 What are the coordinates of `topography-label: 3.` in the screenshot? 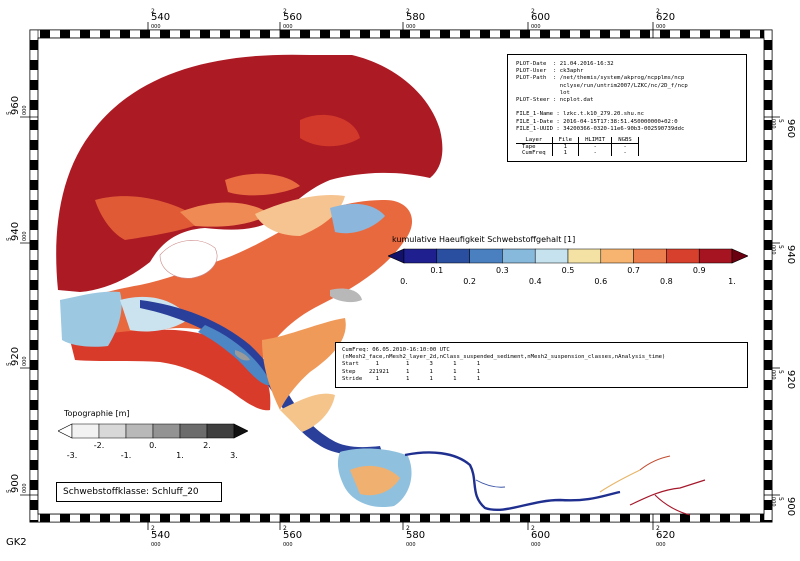 It's located at (234, 455).